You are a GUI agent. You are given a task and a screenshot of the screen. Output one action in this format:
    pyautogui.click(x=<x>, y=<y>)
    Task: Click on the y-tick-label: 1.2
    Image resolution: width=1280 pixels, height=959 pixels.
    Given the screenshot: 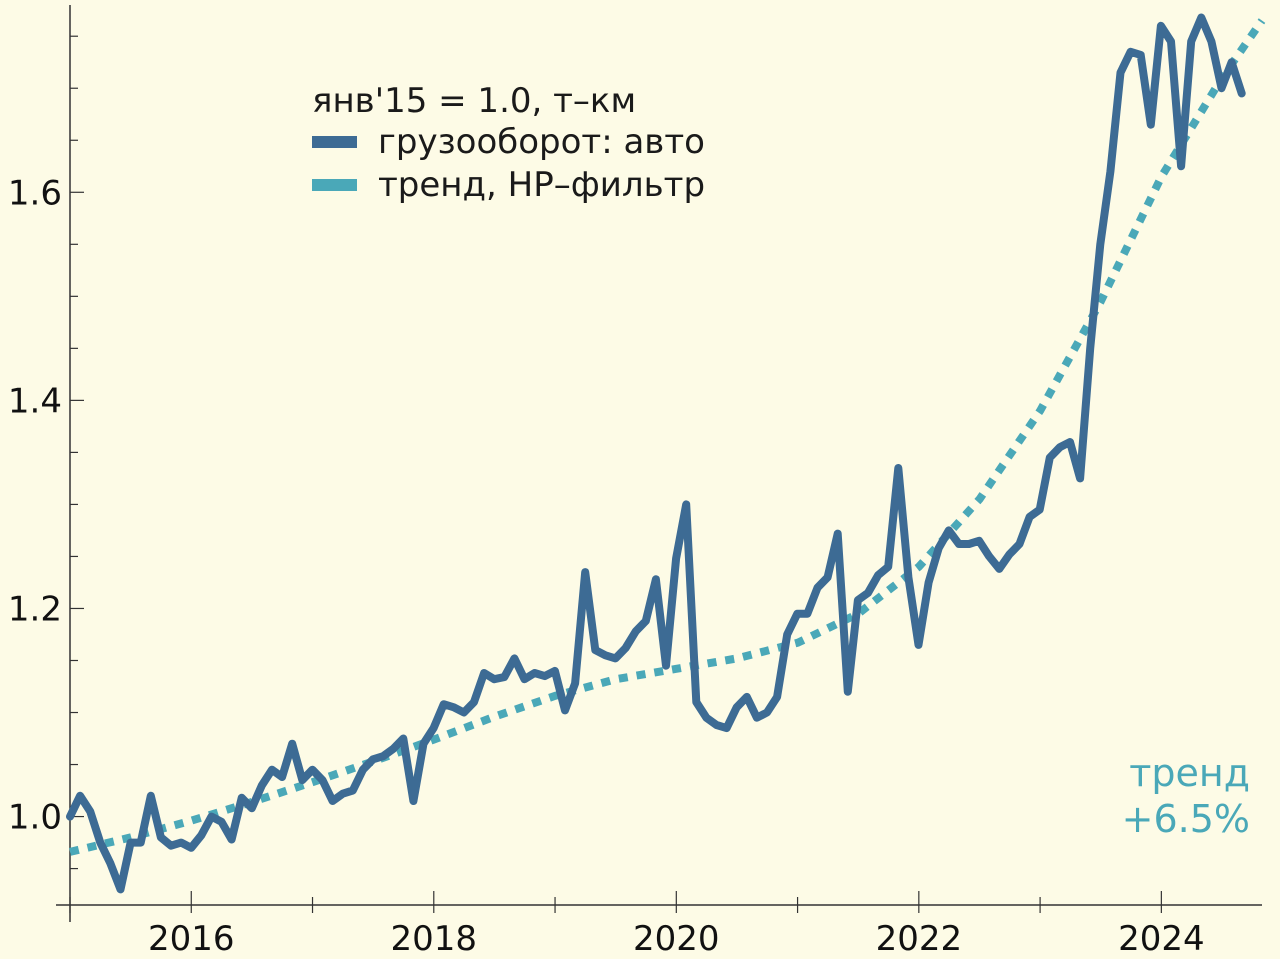 What is the action you would take?
    pyautogui.click(x=35, y=609)
    